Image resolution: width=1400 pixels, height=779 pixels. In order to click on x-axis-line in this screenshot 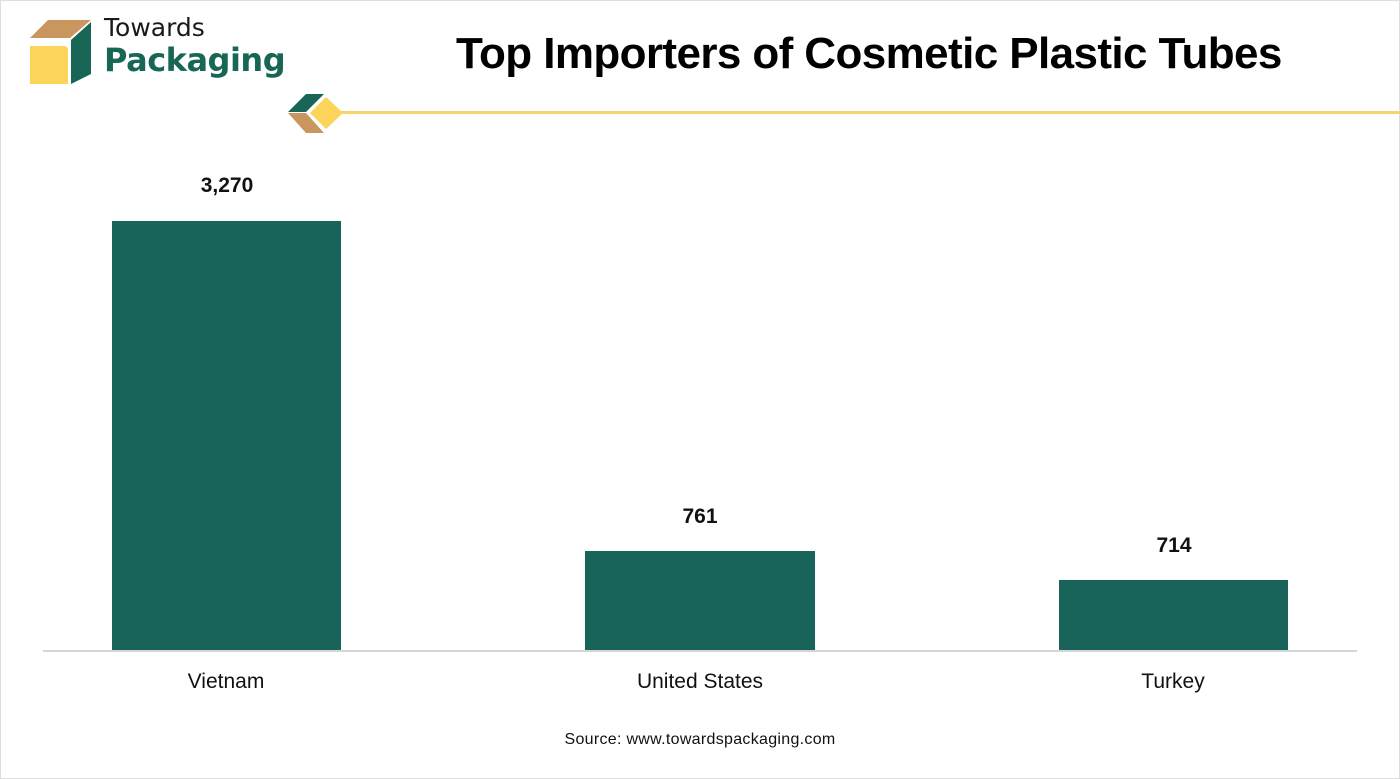, I will do `click(700, 651)`.